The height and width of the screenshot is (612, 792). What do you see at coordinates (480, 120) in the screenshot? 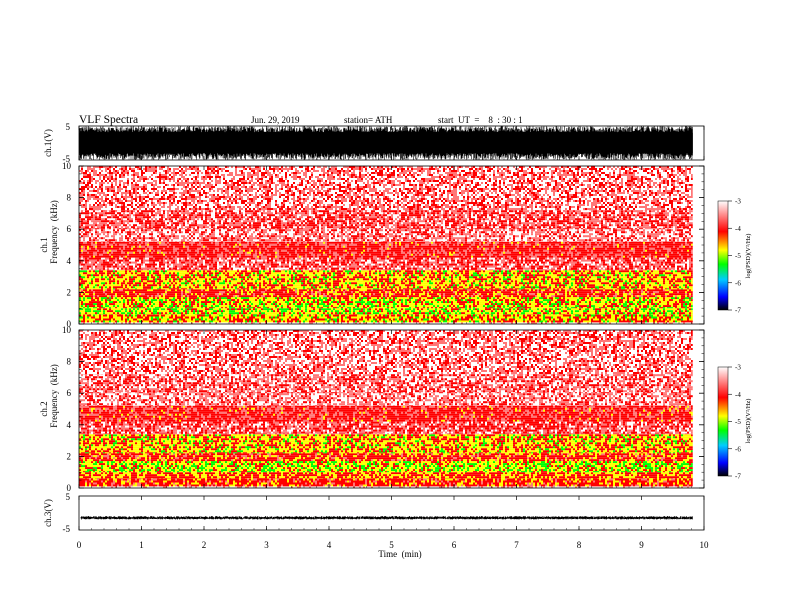
I see `start-ut-label: start UT = 8 : 30 : 1` at bounding box center [480, 120].